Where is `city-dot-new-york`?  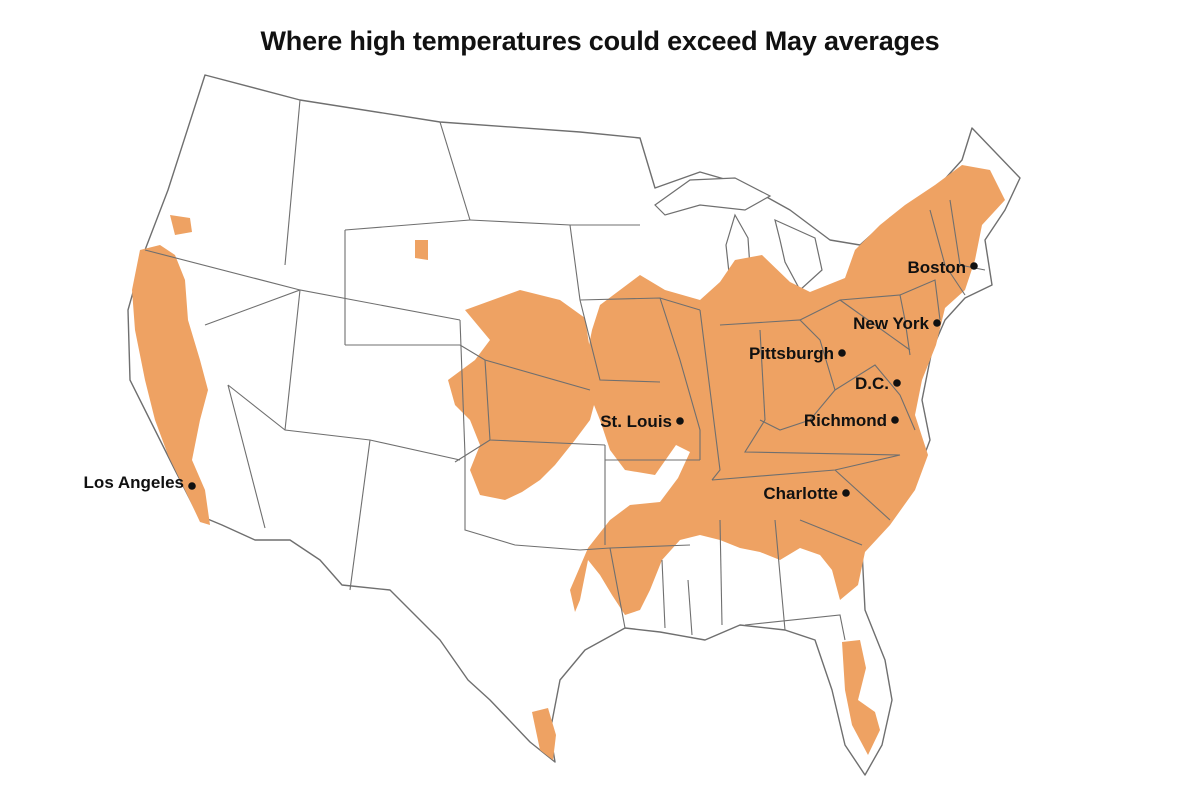 city-dot-new-york is located at coordinates (937, 323).